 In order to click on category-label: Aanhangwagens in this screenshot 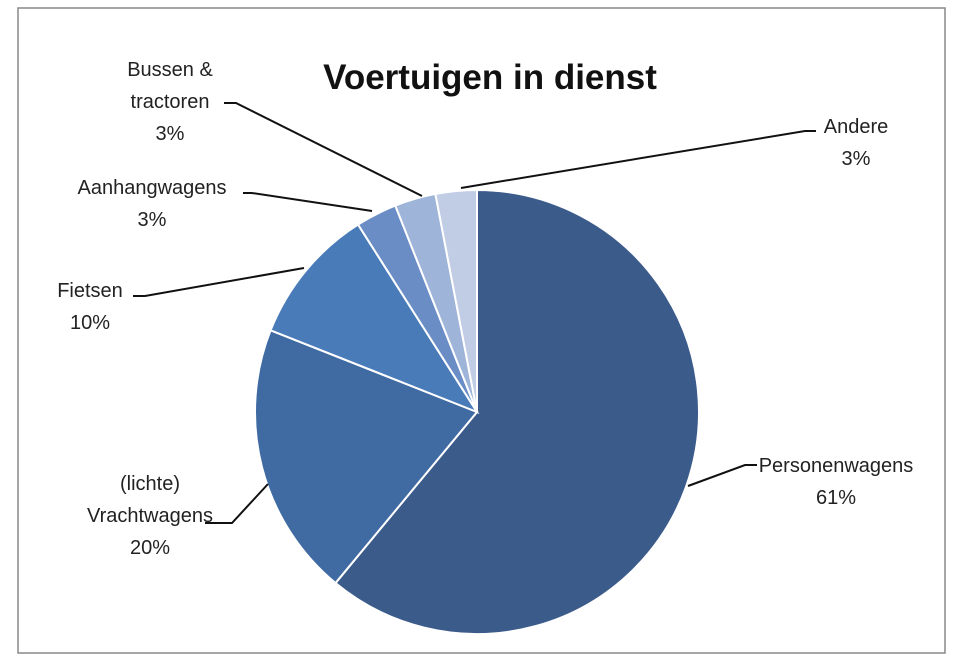, I will do `click(152, 188)`.